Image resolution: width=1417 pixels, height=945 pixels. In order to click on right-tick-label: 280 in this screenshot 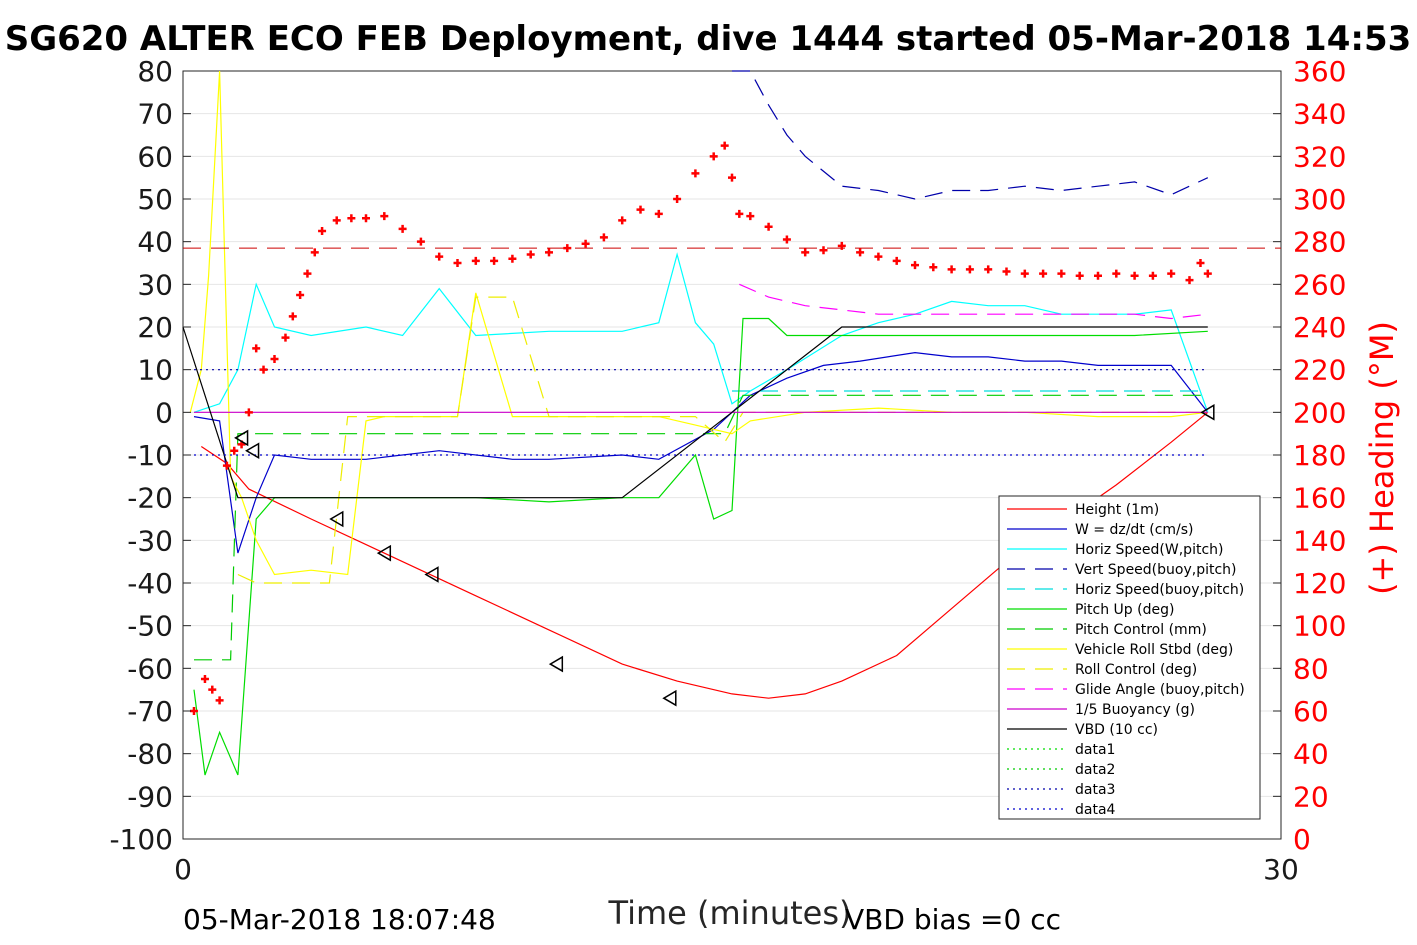, I will do `click(1319, 242)`.